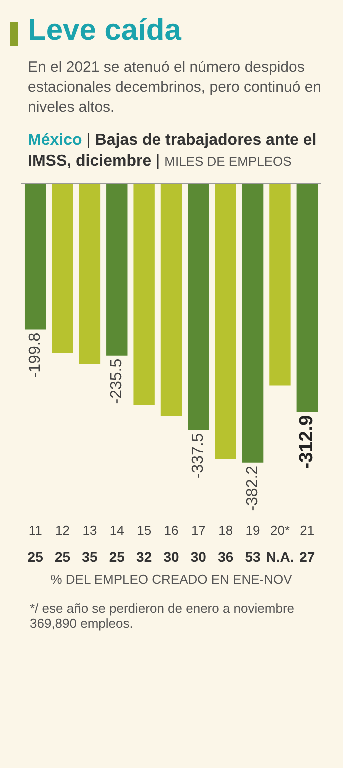 This screenshot has height=768, width=343. I want to click on text: 53, so click(253, 556).